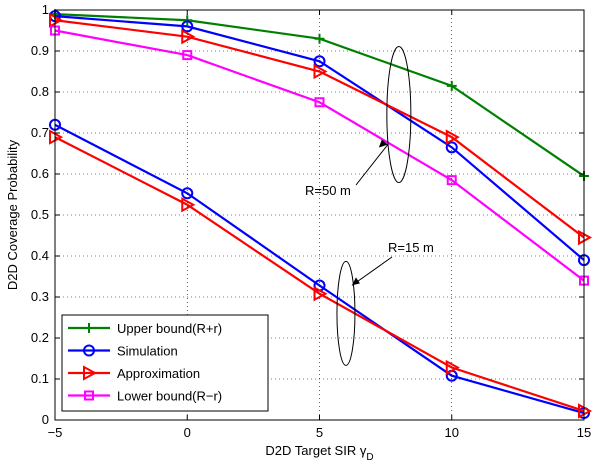  I want to click on x-axis-label-main: D2D Target SIR γ, so click(315, 450).